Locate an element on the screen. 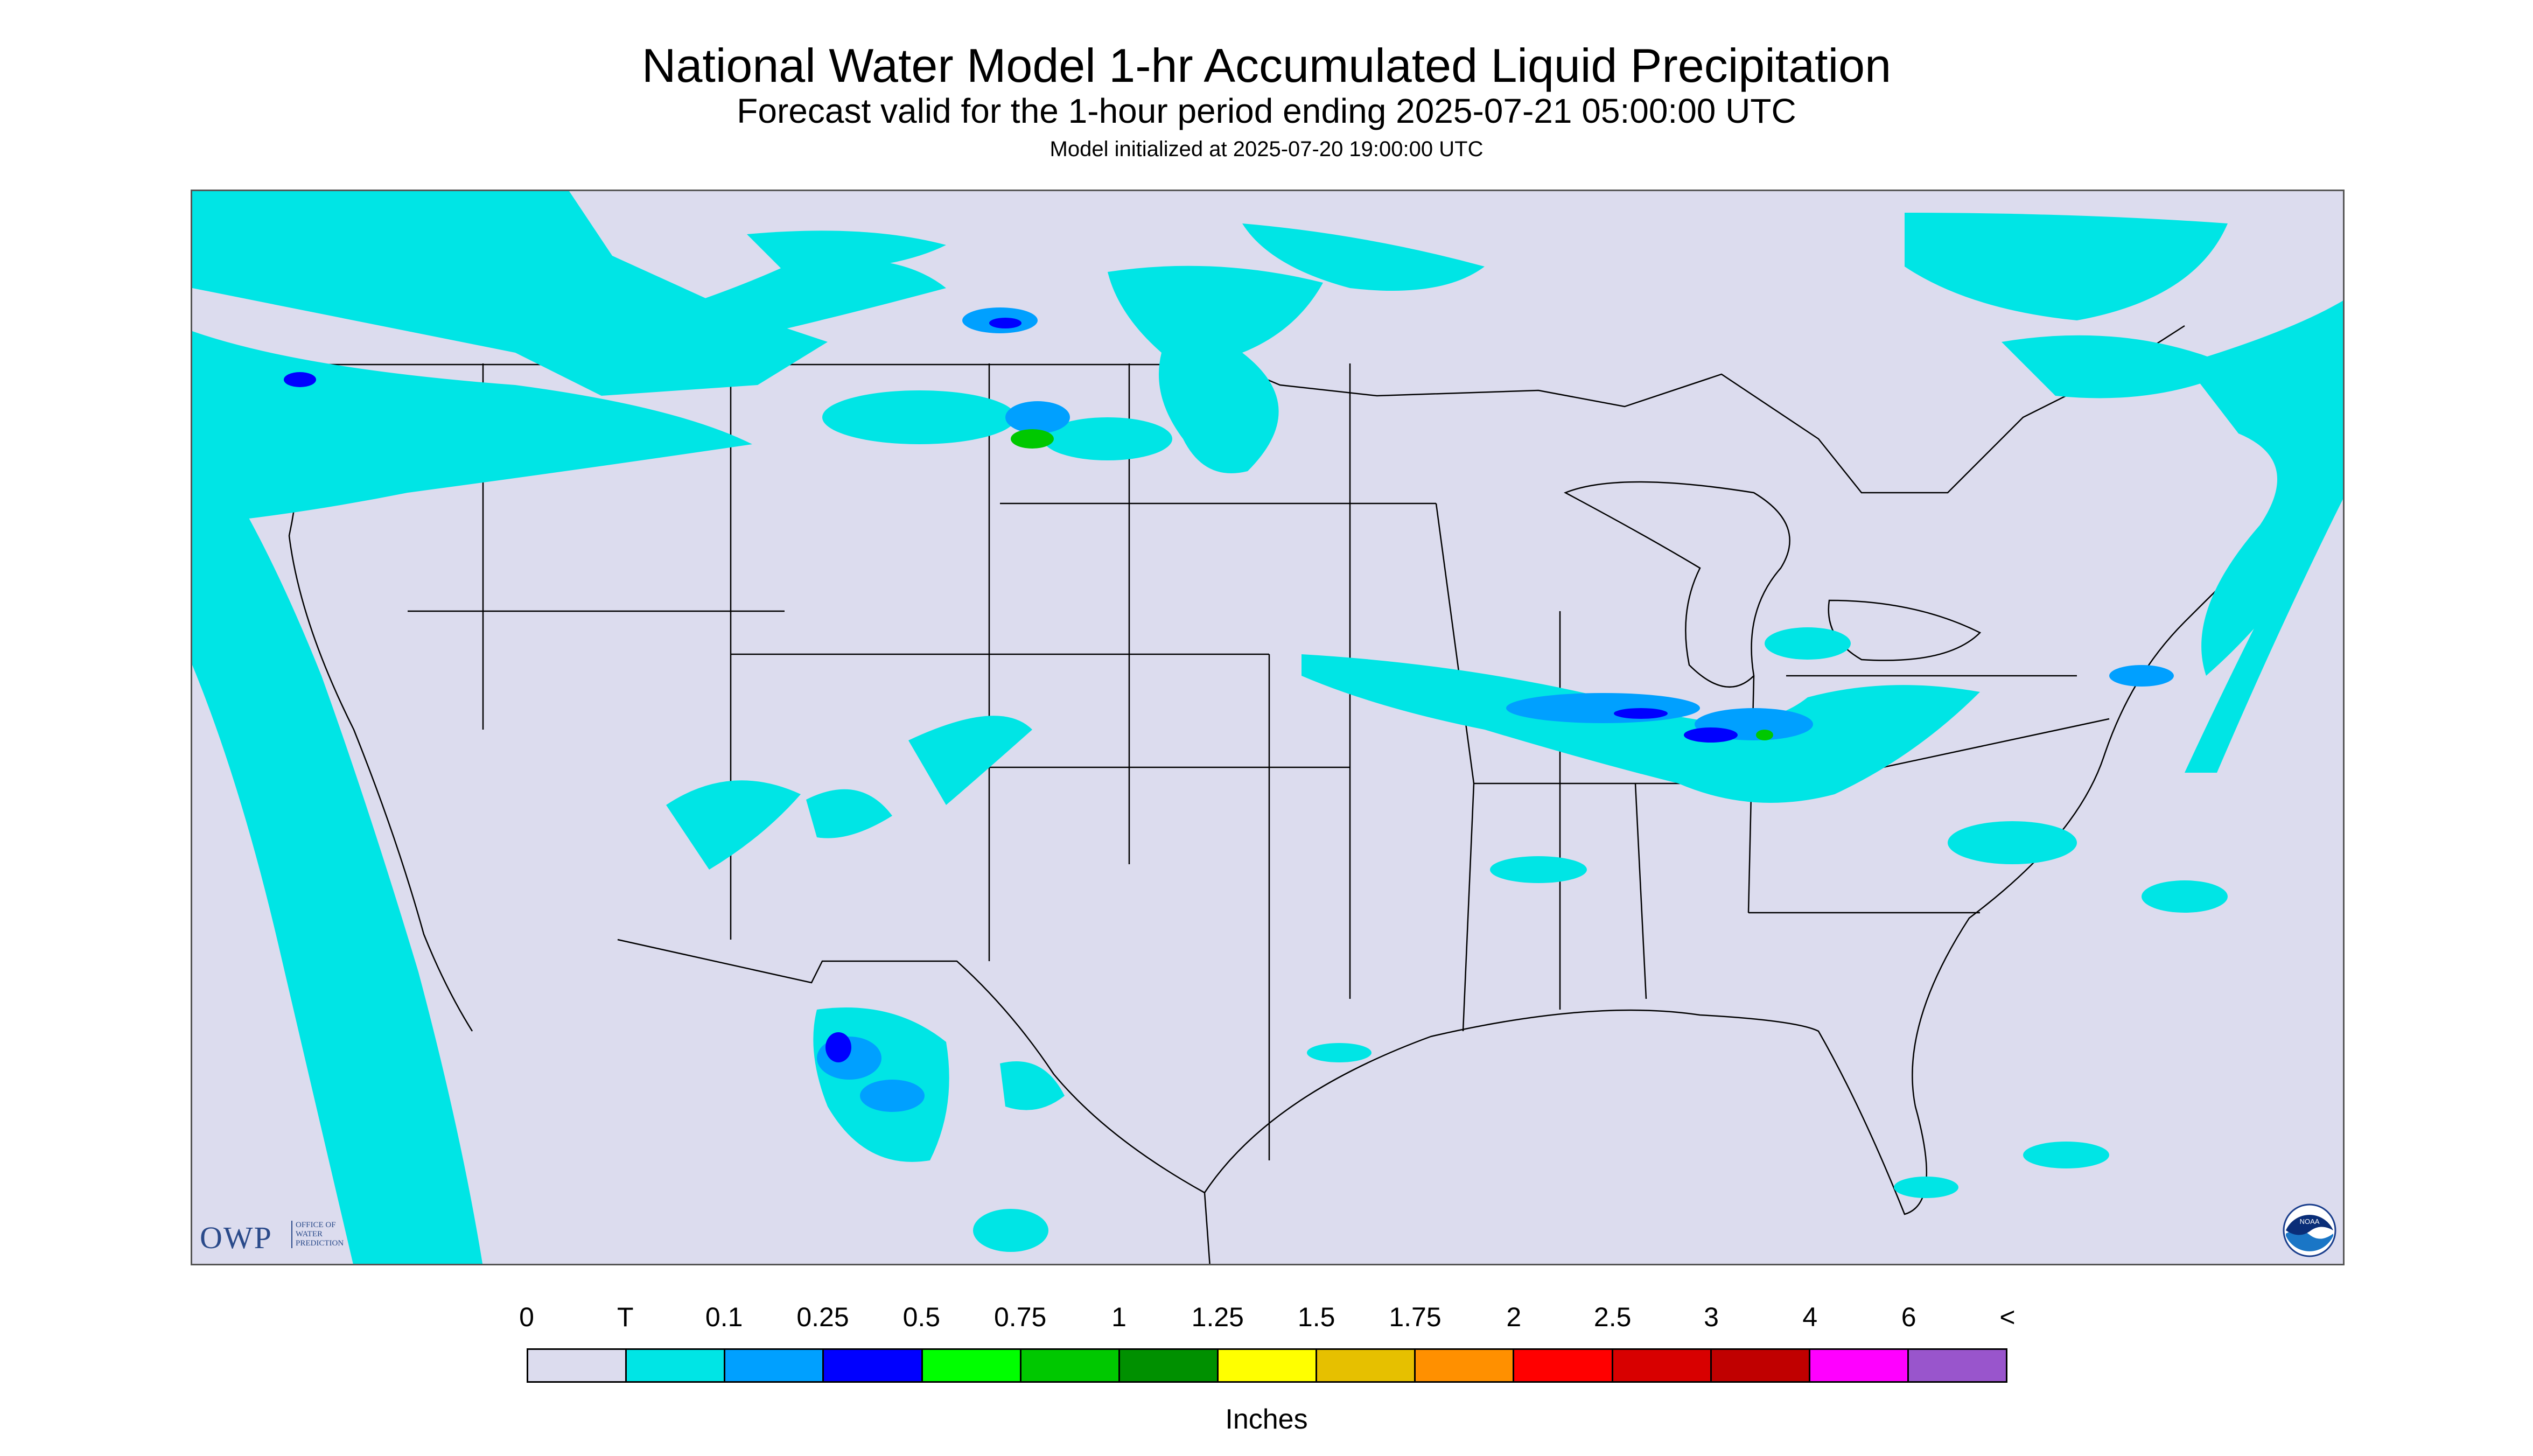 This screenshot has height=1456, width=2533. precip-pacific is located at coordinates (337, 846).